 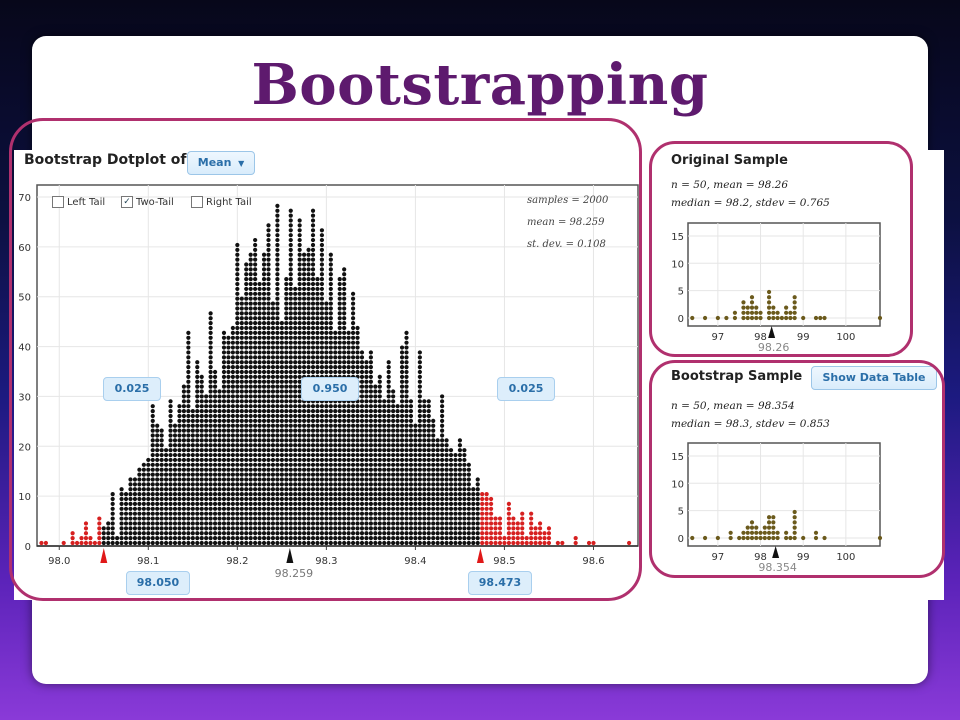 I want to click on right-proportion-box: 0.025, so click(x=526, y=389).